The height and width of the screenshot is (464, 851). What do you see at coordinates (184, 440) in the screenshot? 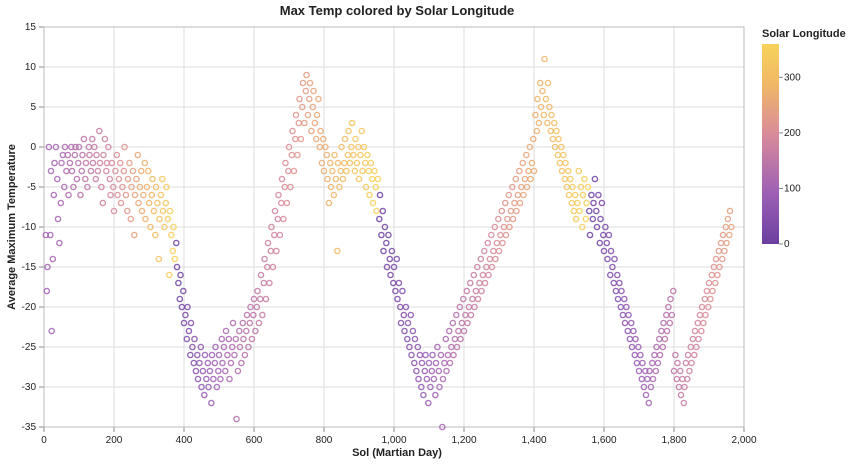
I see `x-tick-label: 400` at bounding box center [184, 440].